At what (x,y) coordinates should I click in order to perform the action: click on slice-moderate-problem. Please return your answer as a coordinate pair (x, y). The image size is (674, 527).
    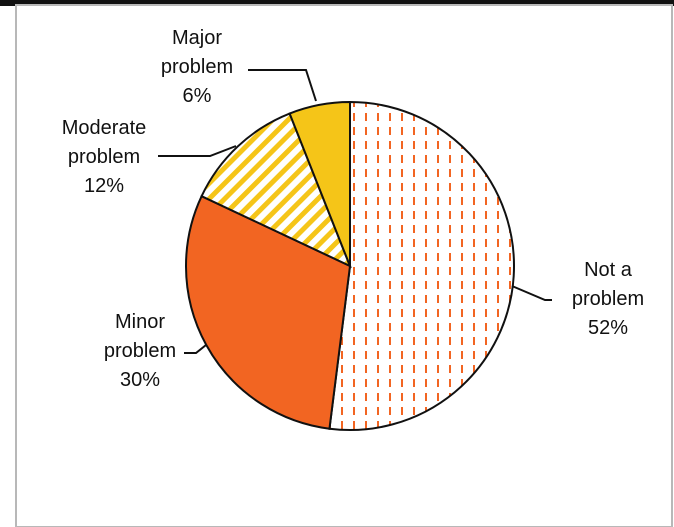
    Looking at the image, I should click on (276, 190).